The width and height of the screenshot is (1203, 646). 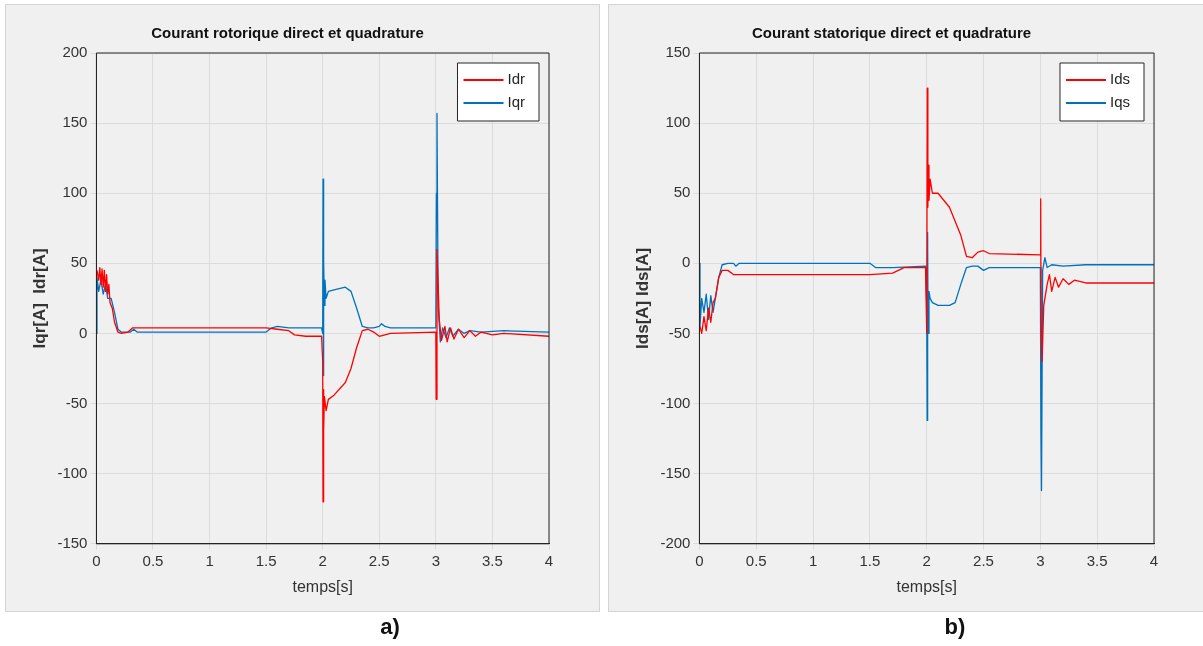 What do you see at coordinates (516, 79) in the screenshot?
I see `legend-label: Idr` at bounding box center [516, 79].